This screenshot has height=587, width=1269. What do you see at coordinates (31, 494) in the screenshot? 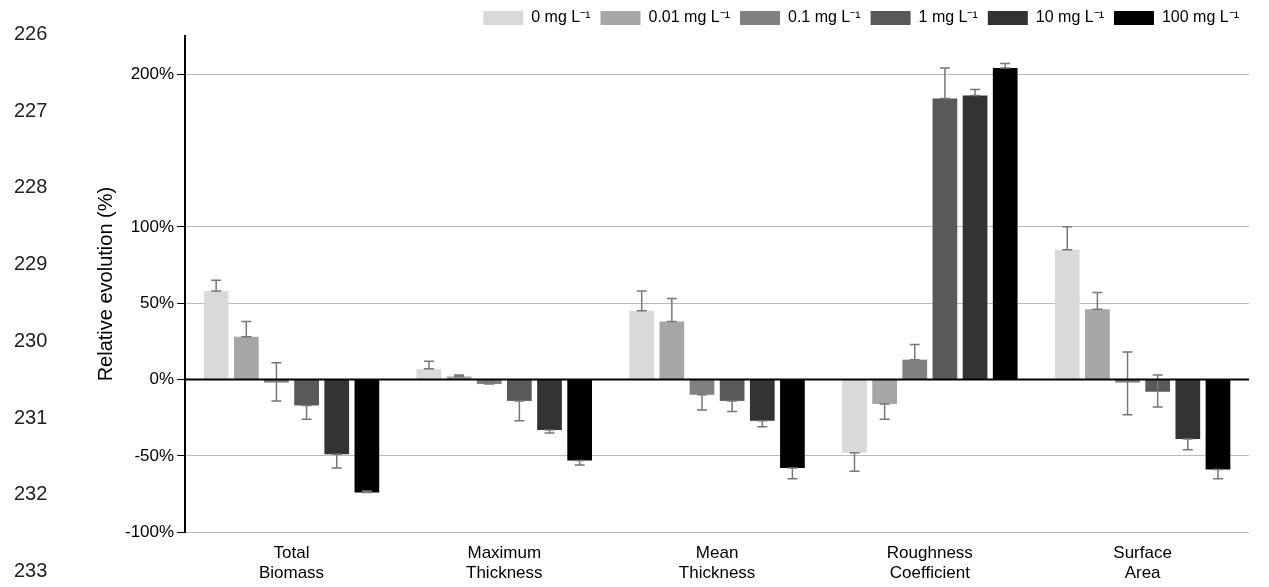
I see `text: 232` at bounding box center [31, 494].